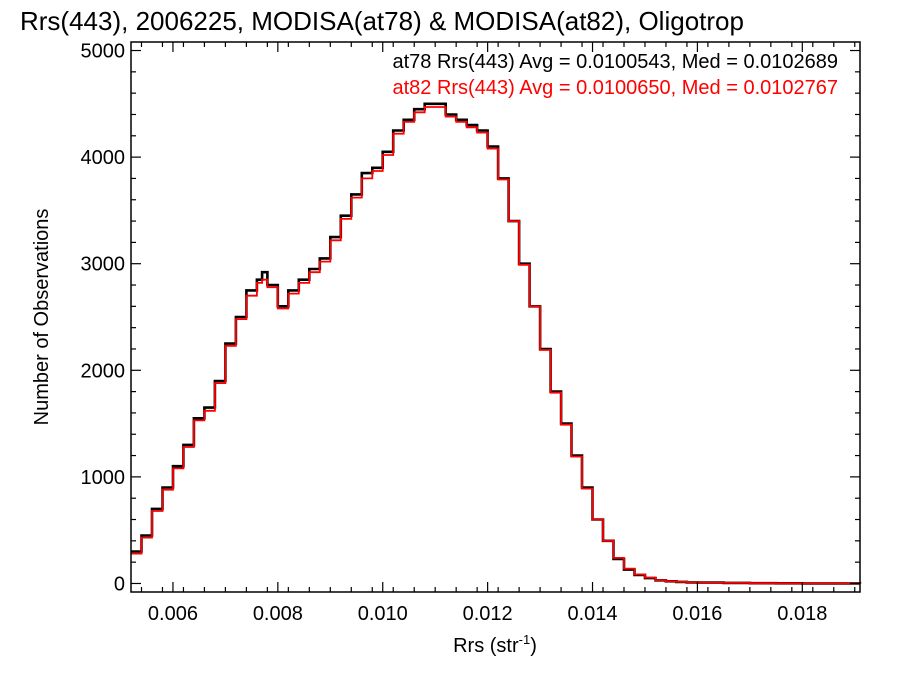 The image size is (900, 675). Describe the element at coordinates (278, 614) in the screenshot. I see `x-tick-label: 0.008` at that location.